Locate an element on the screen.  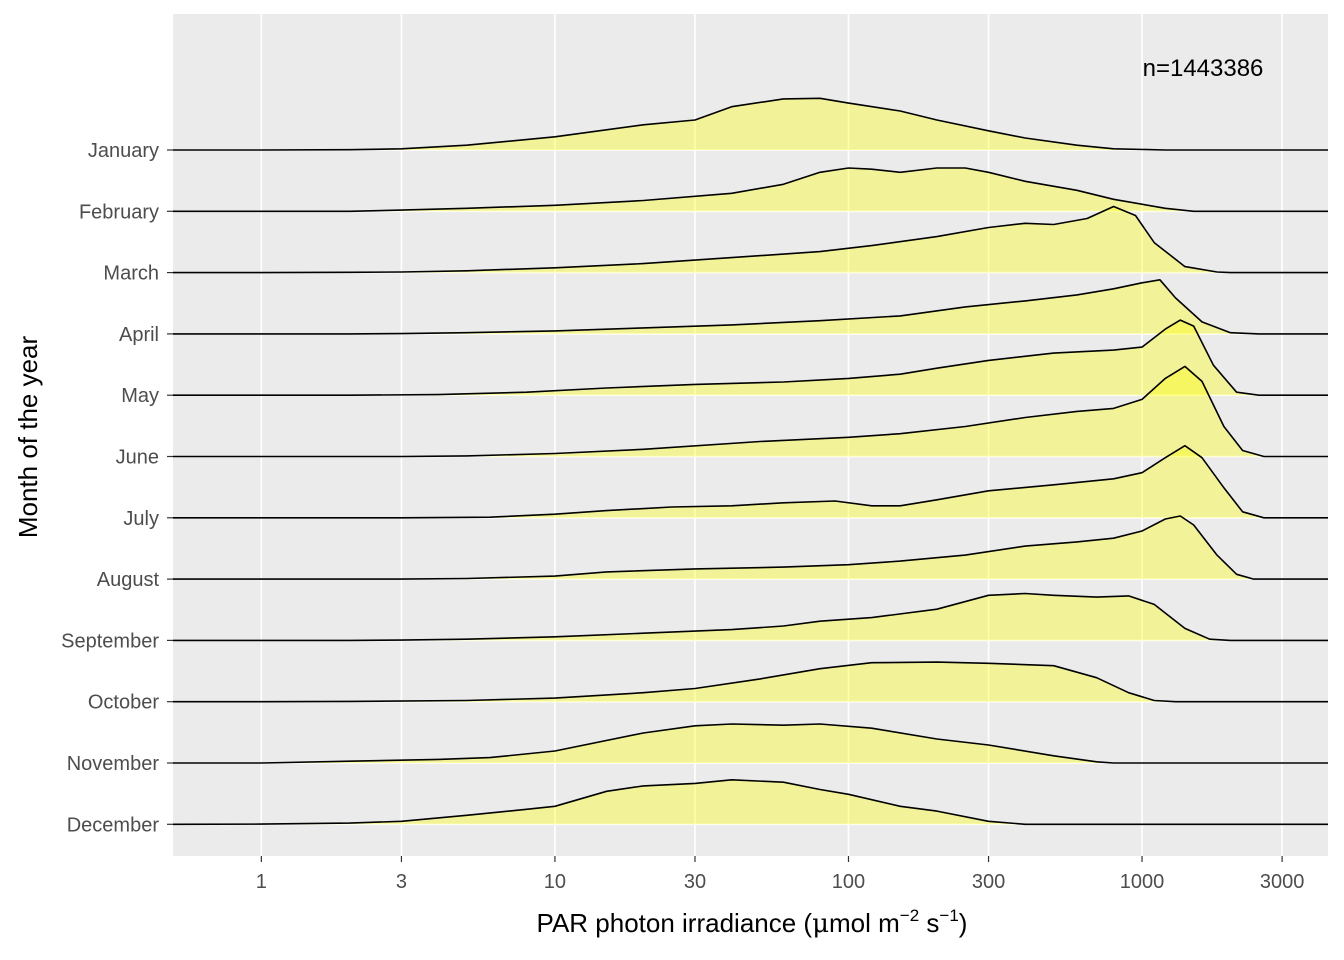
x-tick-label: 3000 is located at coordinates (1282, 882).